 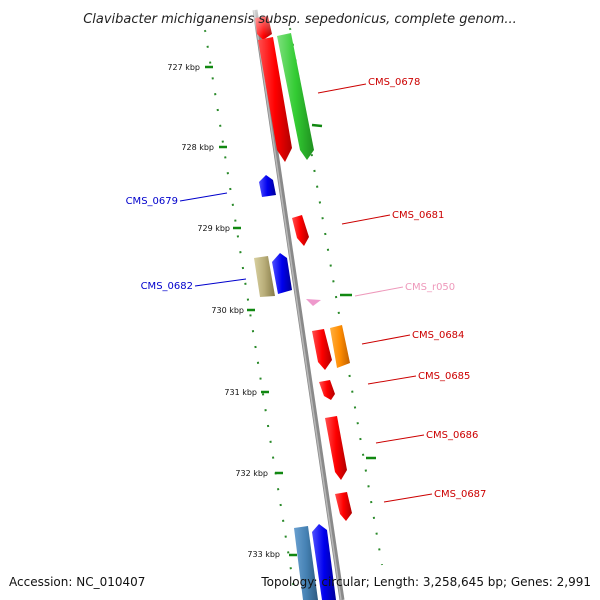 What do you see at coordinates (152, 201) in the screenshot?
I see `gene-label-cms-0679: CMS_0679` at bounding box center [152, 201].